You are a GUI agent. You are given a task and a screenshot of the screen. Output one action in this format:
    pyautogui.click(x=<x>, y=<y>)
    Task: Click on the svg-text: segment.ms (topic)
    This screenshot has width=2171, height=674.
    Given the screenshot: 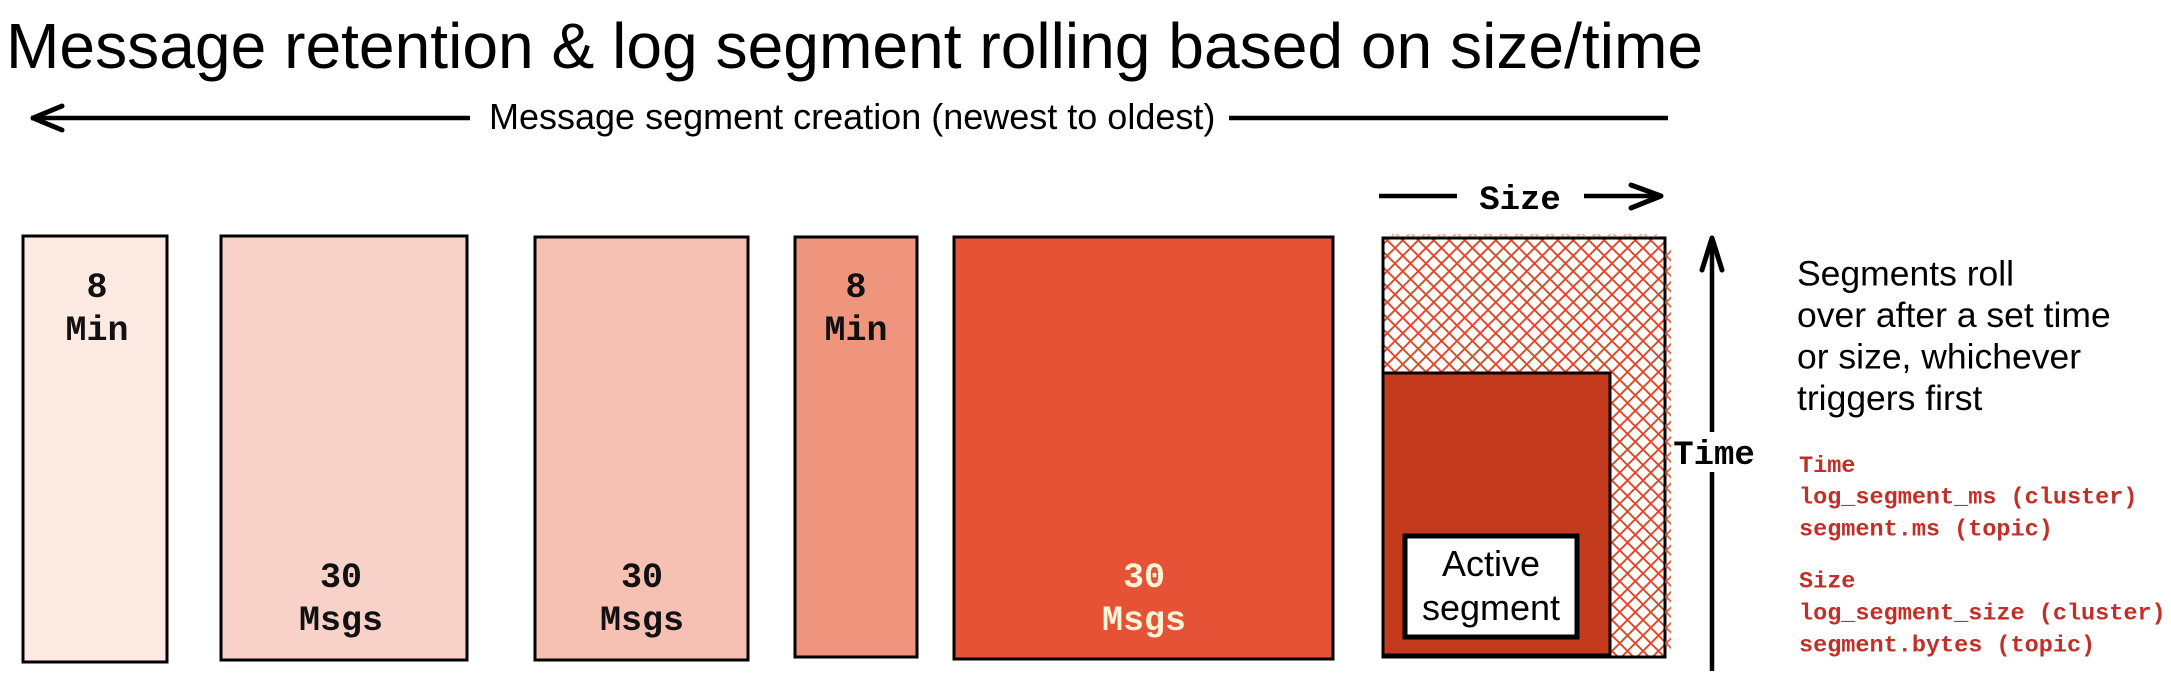 What is the action you would take?
    pyautogui.click(x=1926, y=529)
    